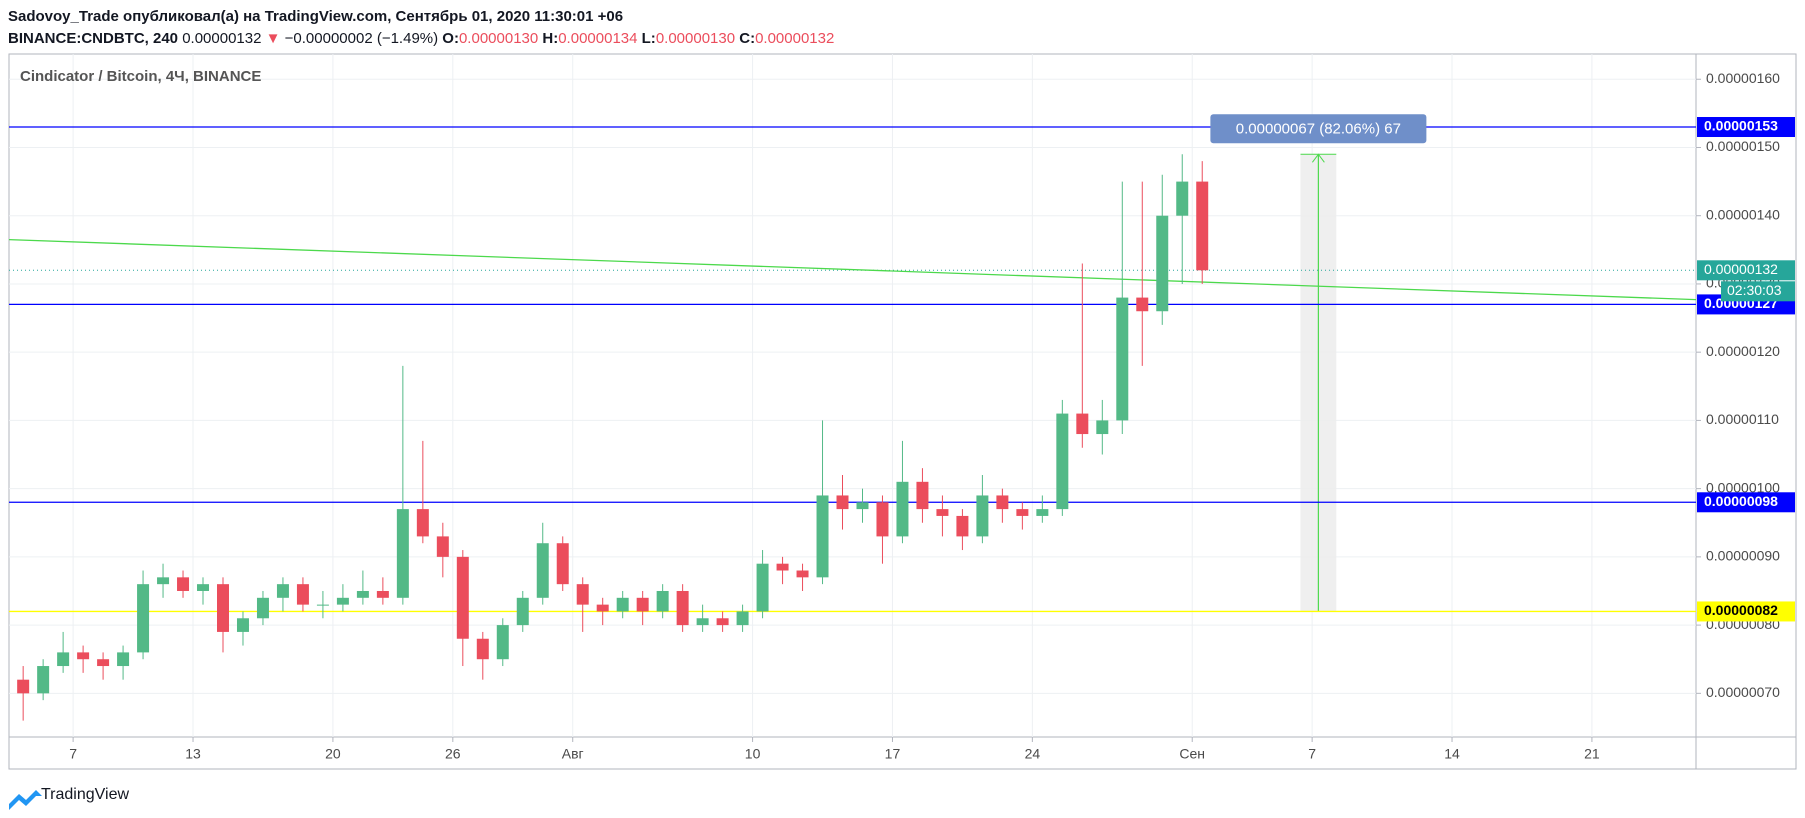  What do you see at coordinates (1033, 754) in the screenshot?
I see `x-tick-label: 24` at bounding box center [1033, 754].